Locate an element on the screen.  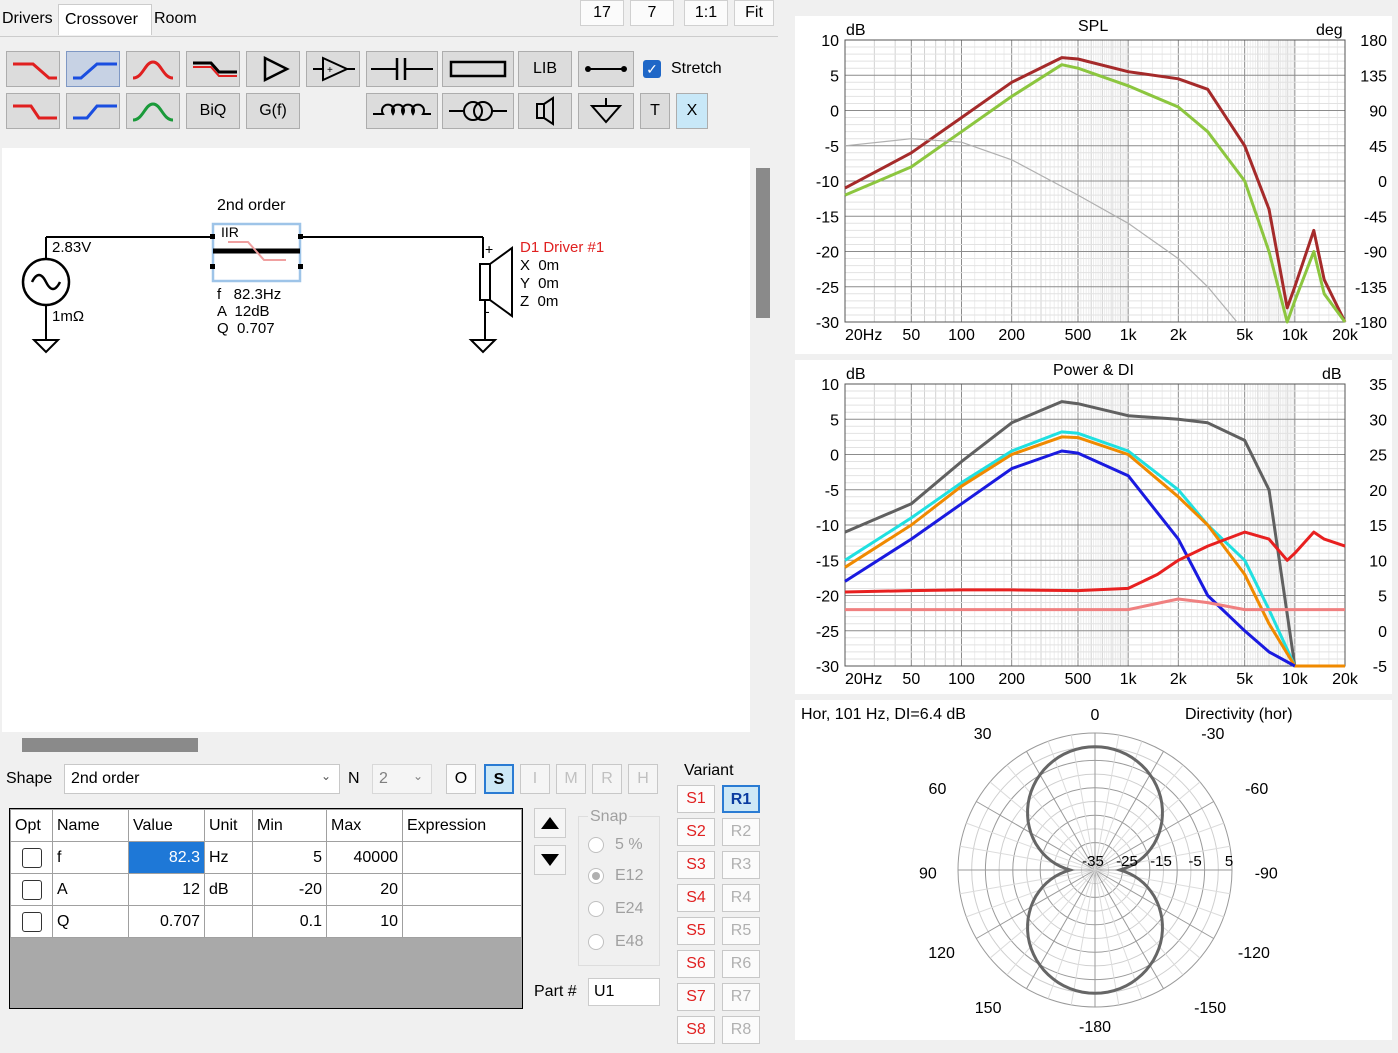
shape-select: 2nd order ⌄ is located at coordinates (202, 779).